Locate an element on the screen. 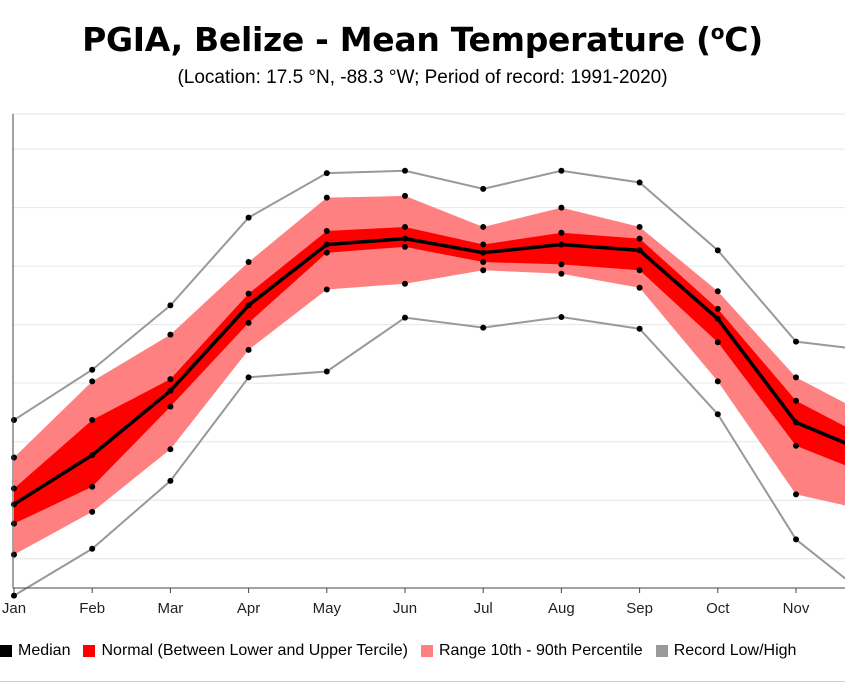 The width and height of the screenshot is (845, 684). x-tick-label: Aug is located at coordinates (561, 608).